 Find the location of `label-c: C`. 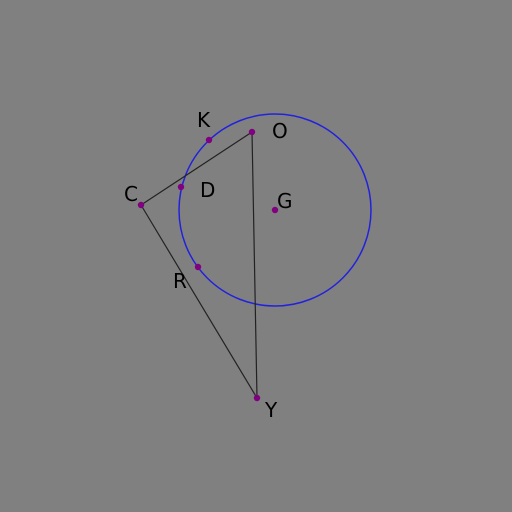

label-c: C is located at coordinates (131, 194).